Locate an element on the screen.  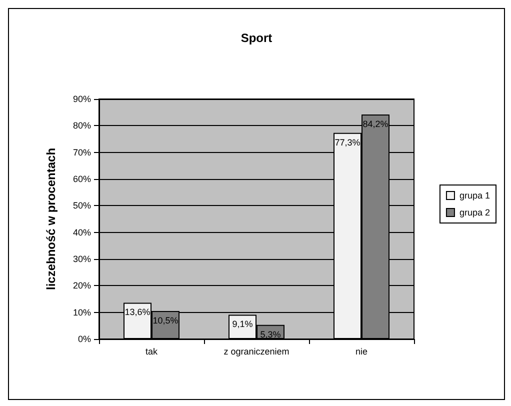
y-tick-label: 80% is located at coordinates (81, 125).